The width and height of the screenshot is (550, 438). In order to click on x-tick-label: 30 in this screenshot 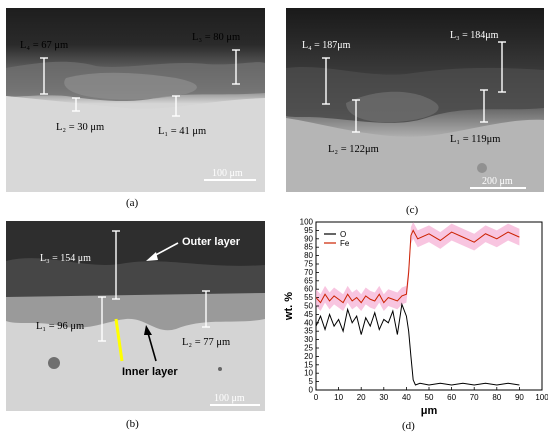, I will do `click(383, 397)`.